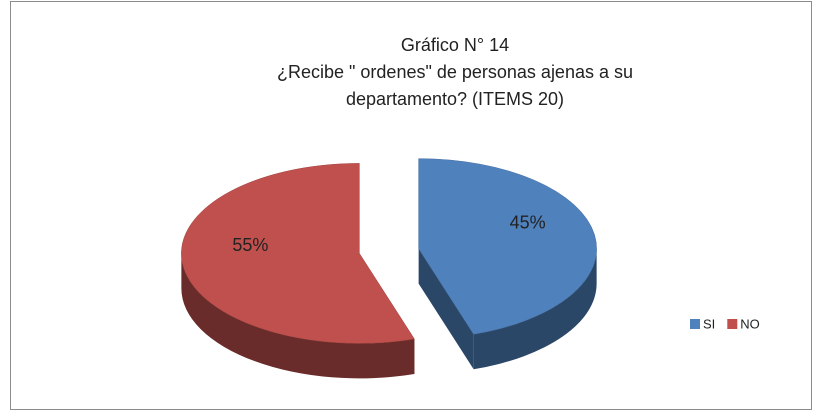 Image resolution: width=813 pixels, height=411 pixels. What do you see at coordinates (455, 45) in the screenshot?
I see `chart-title: Gráfico N° 14` at bounding box center [455, 45].